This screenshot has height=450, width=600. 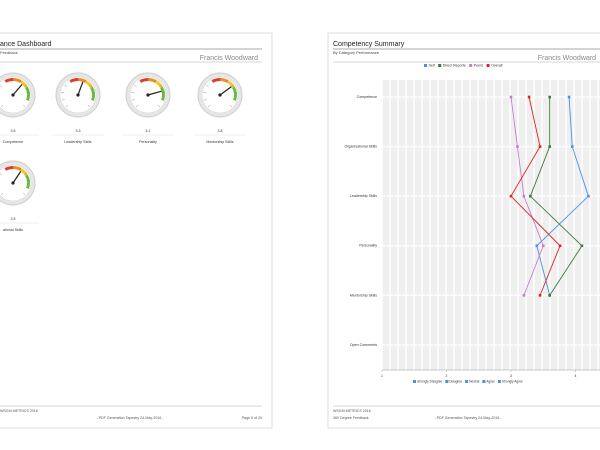 What do you see at coordinates (25, 44) in the screenshot?
I see `page-title: ance Dashboard` at bounding box center [25, 44].